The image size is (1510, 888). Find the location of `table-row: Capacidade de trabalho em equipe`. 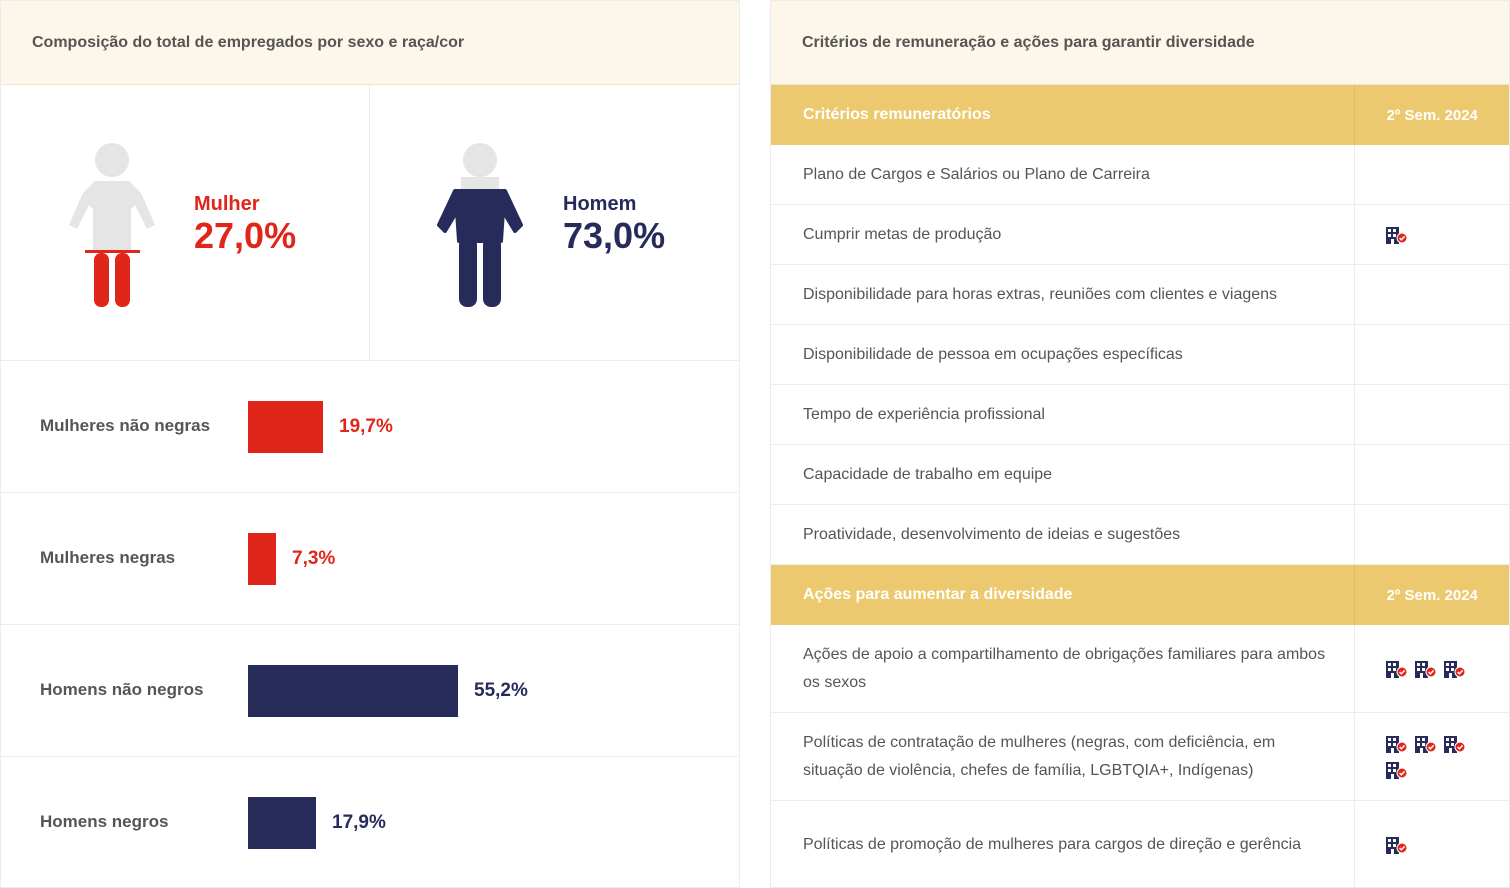

table-row: Capacidade de trabalho em equipe is located at coordinates (1140, 475).